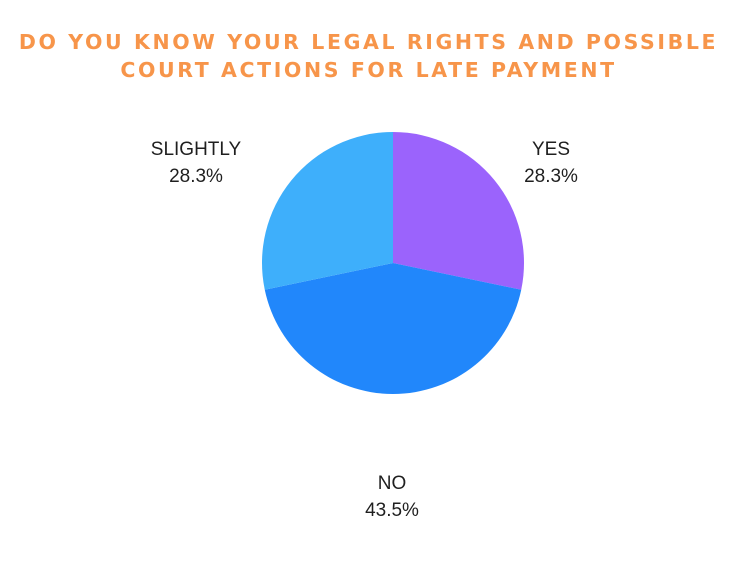  What do you see at coordinates (393, 328) in the screenshot?
I see `pie-slice-no` at bounding box center [393, 328].